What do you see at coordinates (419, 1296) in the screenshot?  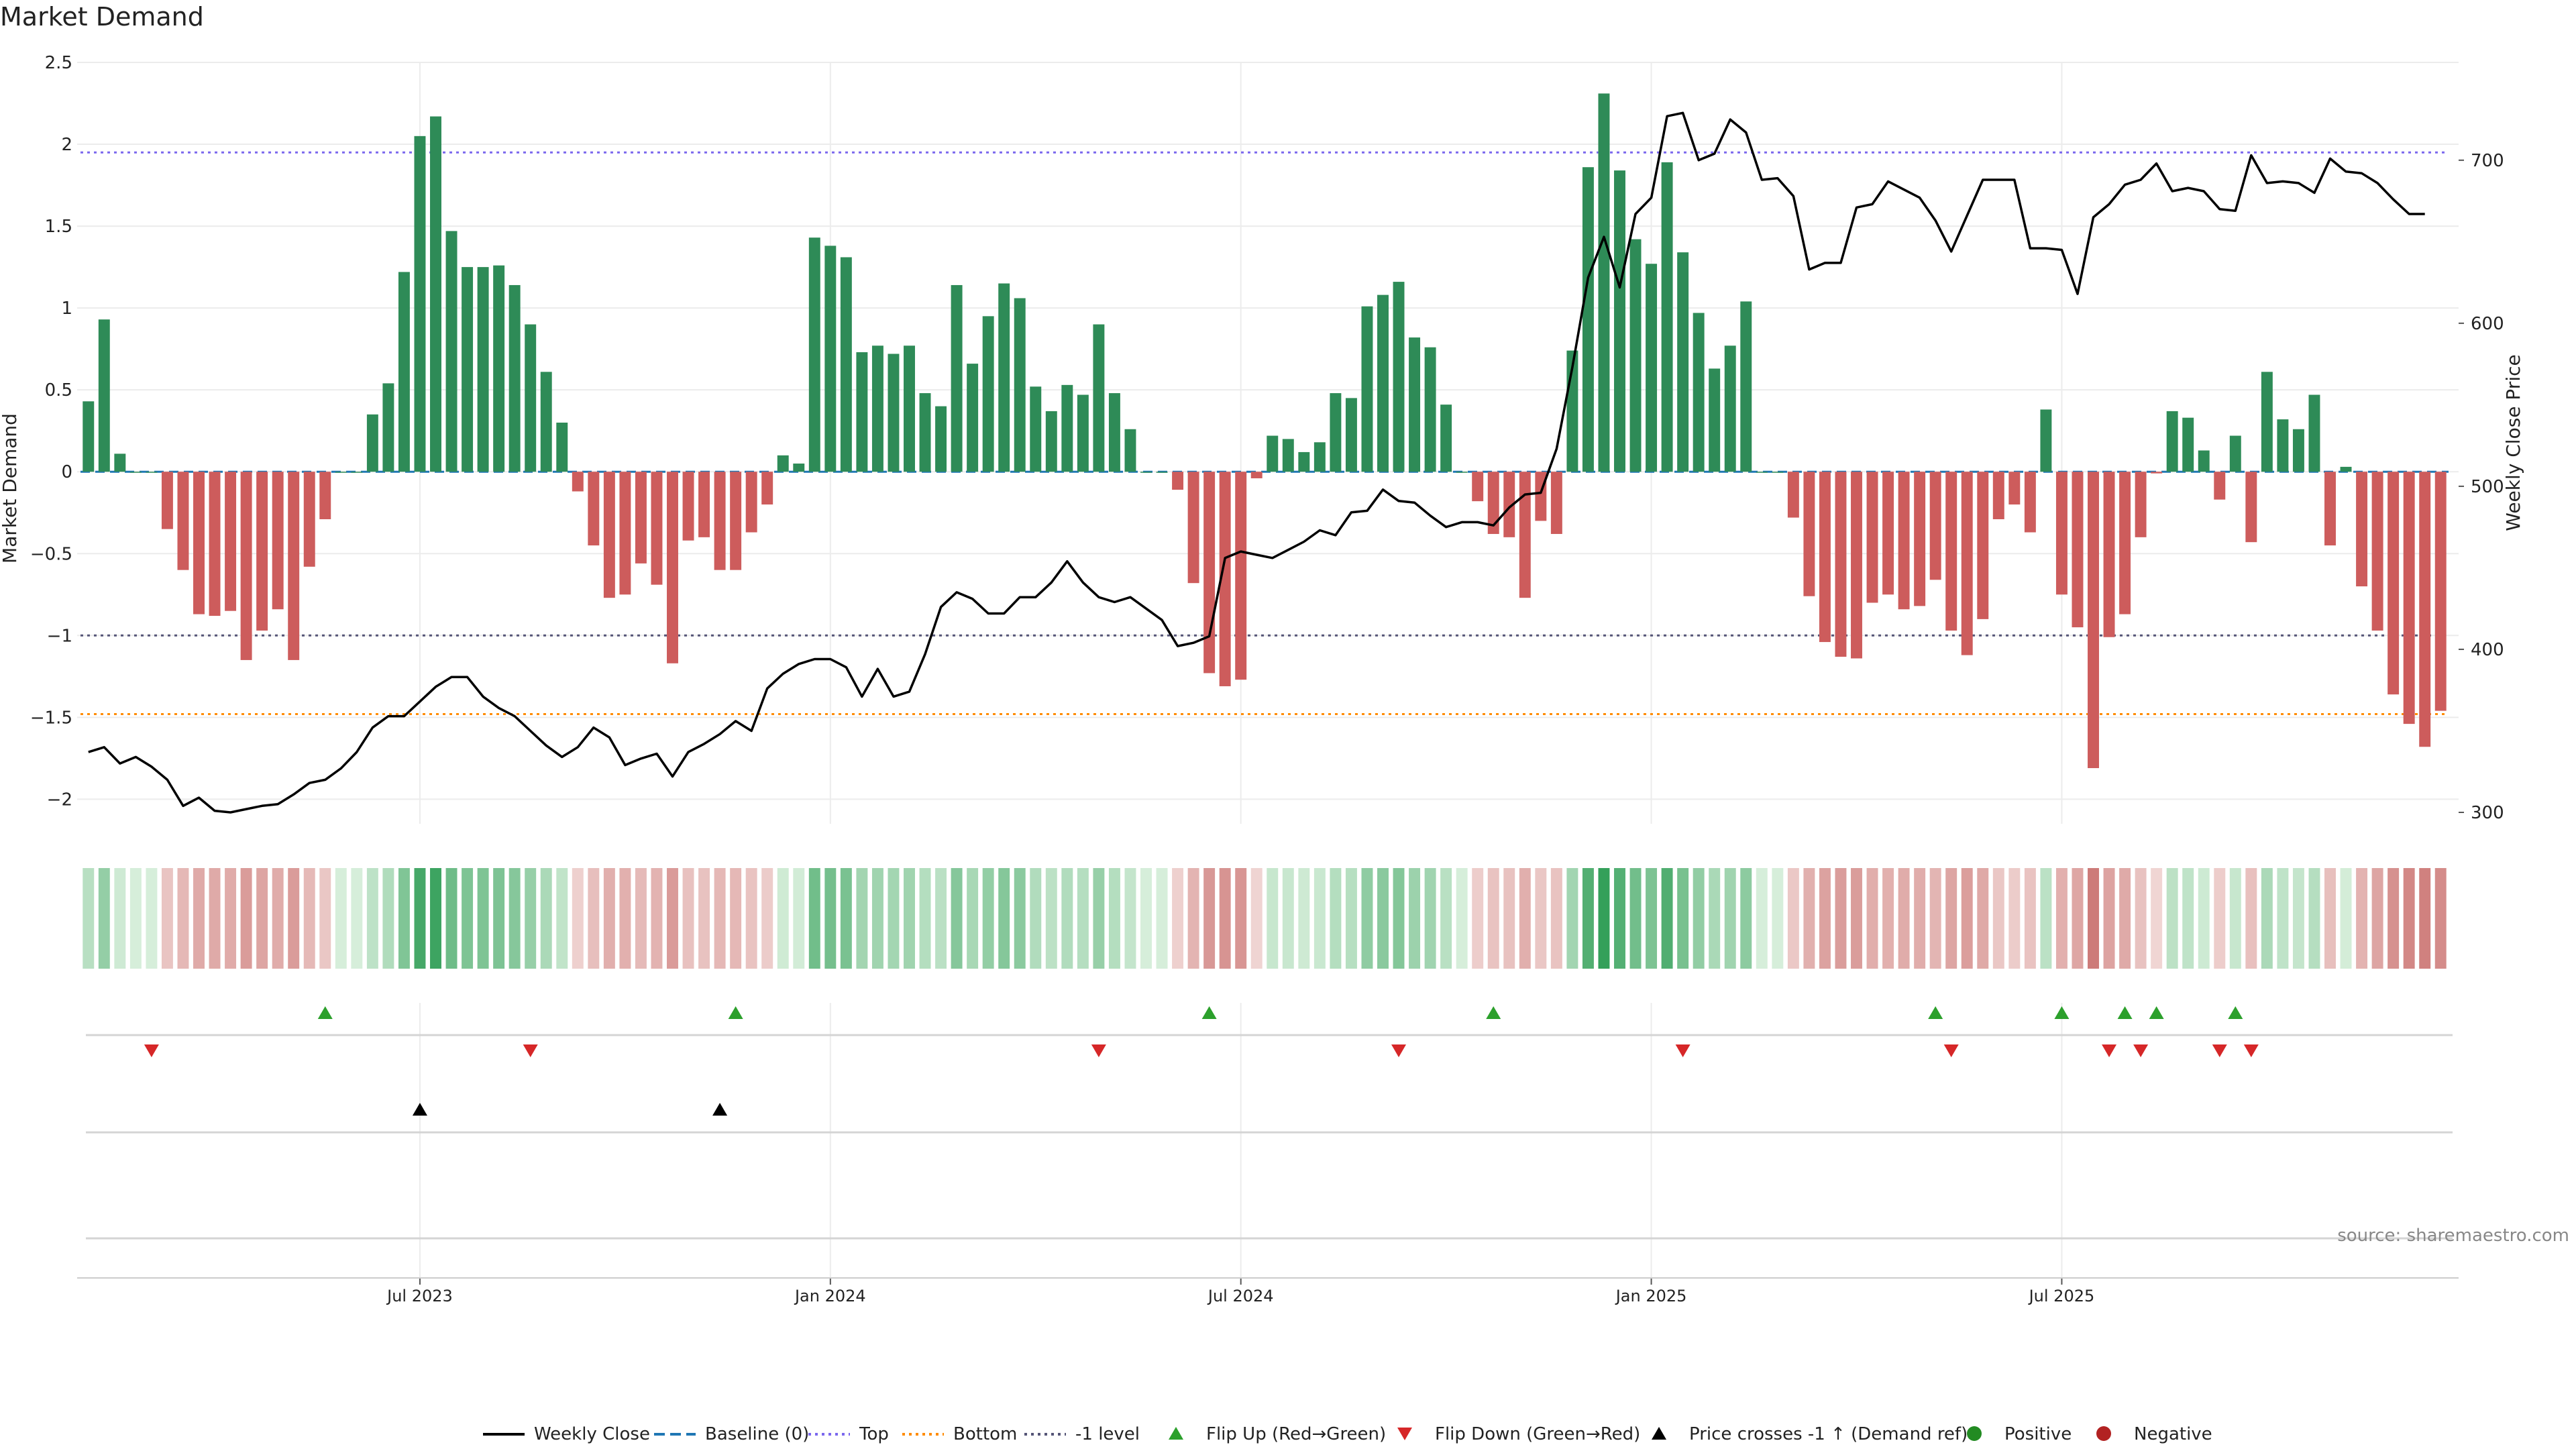 I see `x-tick-label: Jul 2023` at bounding box center [419, 1296].